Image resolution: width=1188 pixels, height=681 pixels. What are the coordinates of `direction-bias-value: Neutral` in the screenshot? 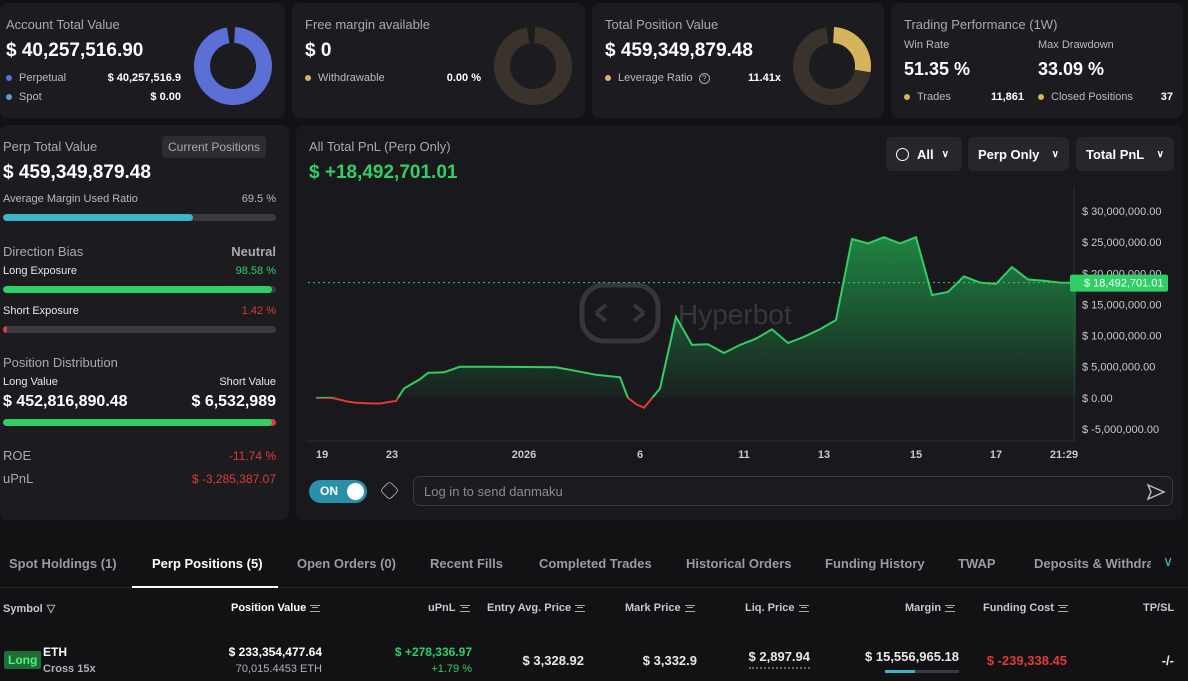 It's located at (253, 251).